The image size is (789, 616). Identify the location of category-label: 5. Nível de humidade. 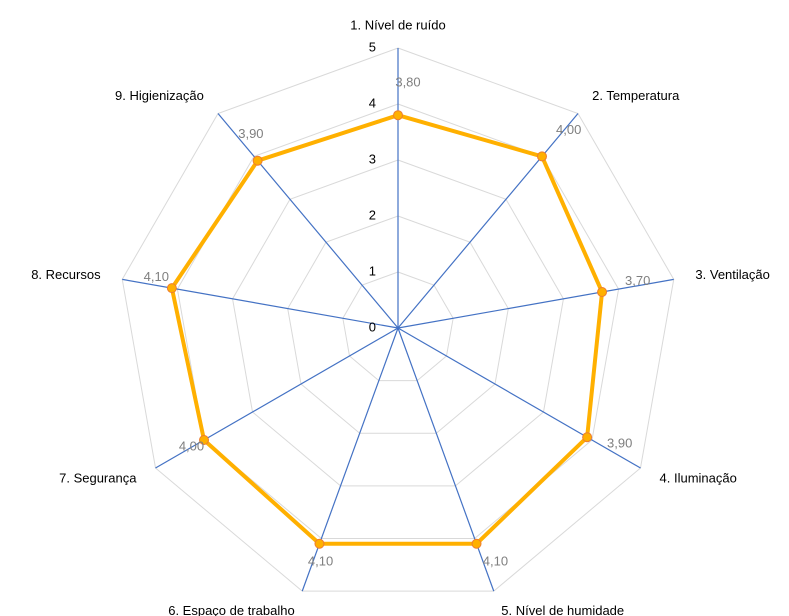
(562, 609).